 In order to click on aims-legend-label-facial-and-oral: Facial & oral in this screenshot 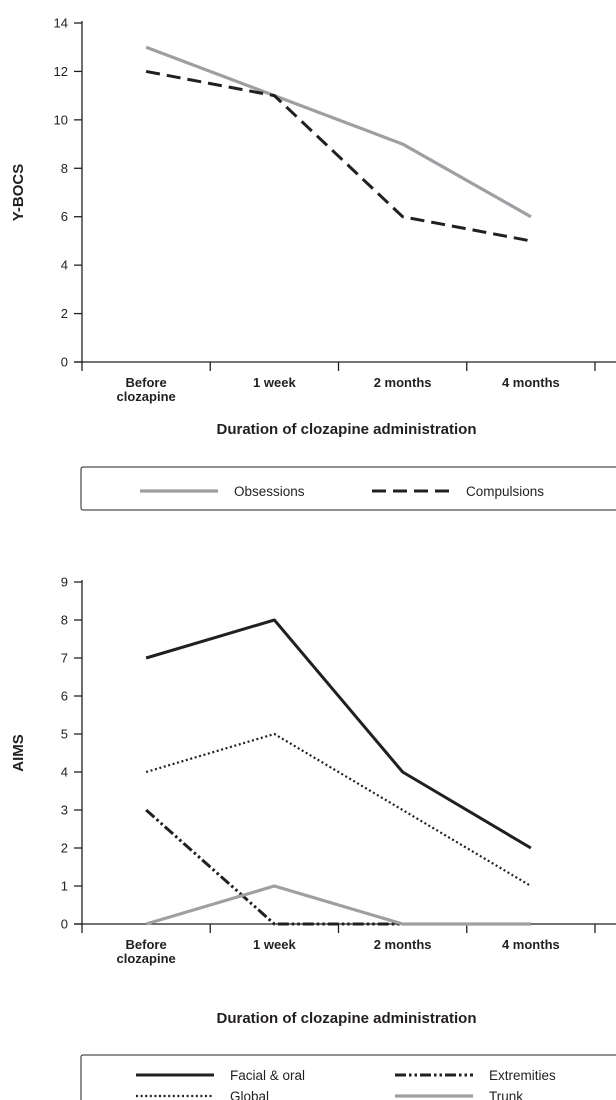, I will do `click(267, 1075)`.